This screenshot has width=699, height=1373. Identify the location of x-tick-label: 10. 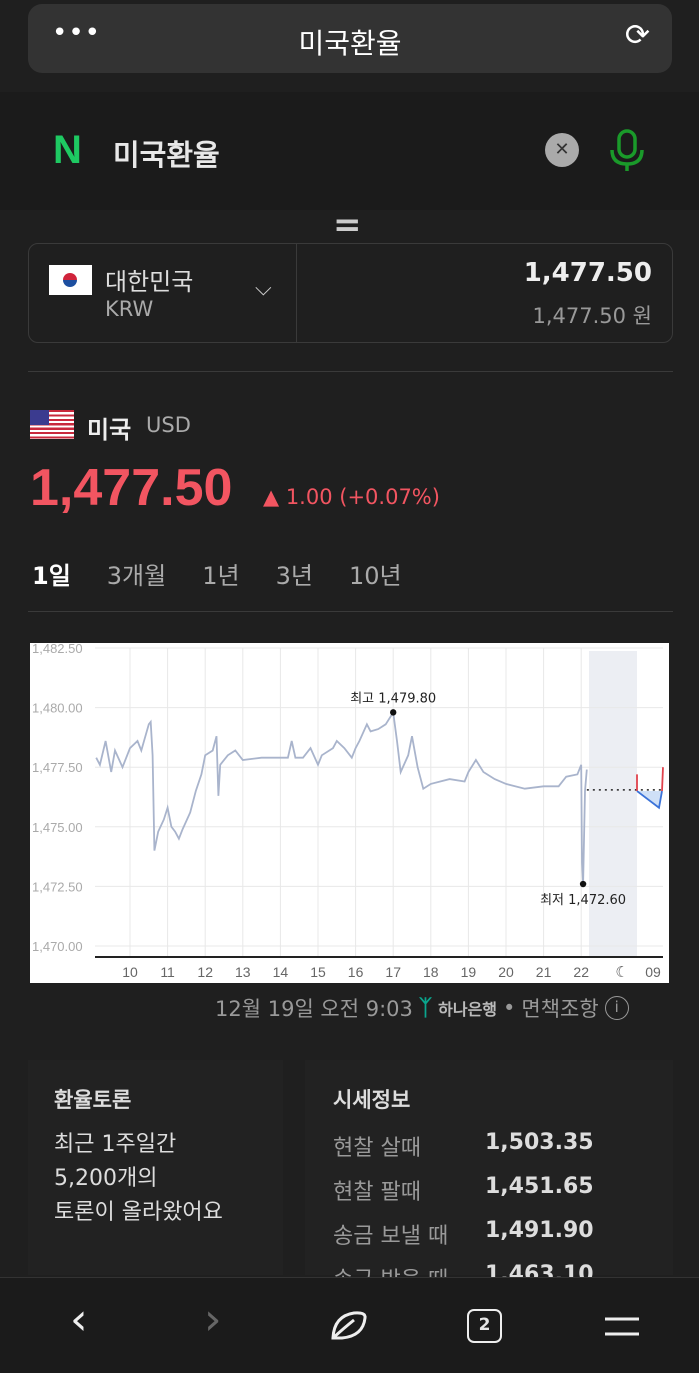
(130, 972).